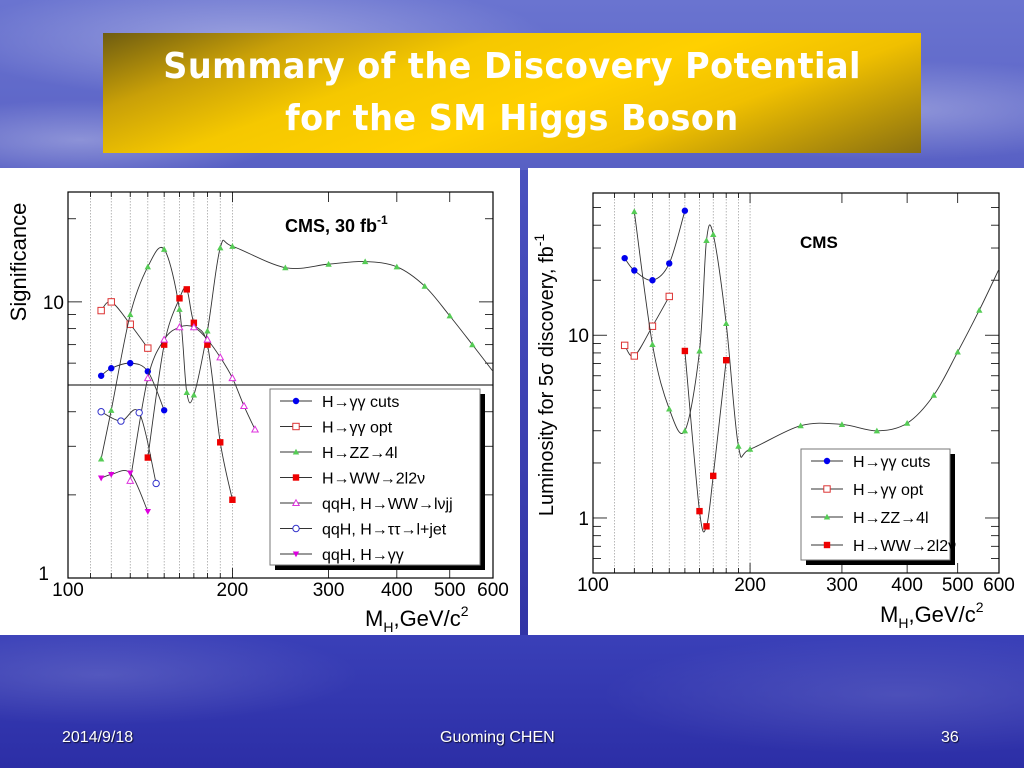  I want to click on legend-label: H→WW→2l2ν, so click(904, 546).